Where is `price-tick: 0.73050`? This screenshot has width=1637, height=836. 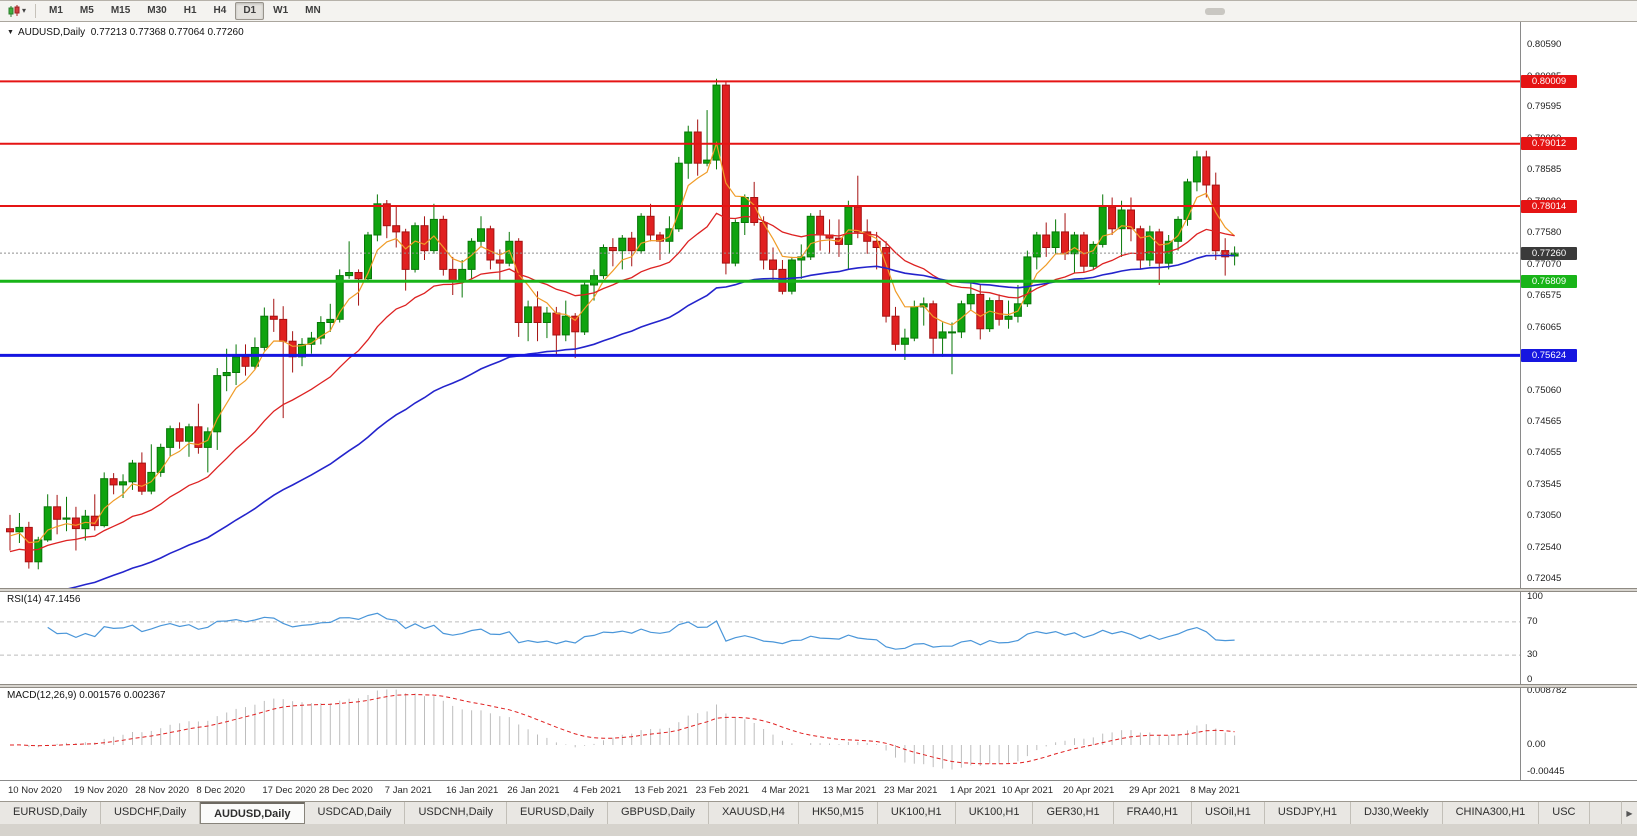 price-tick: 0.73050 is located at coordinates (1544, 516).